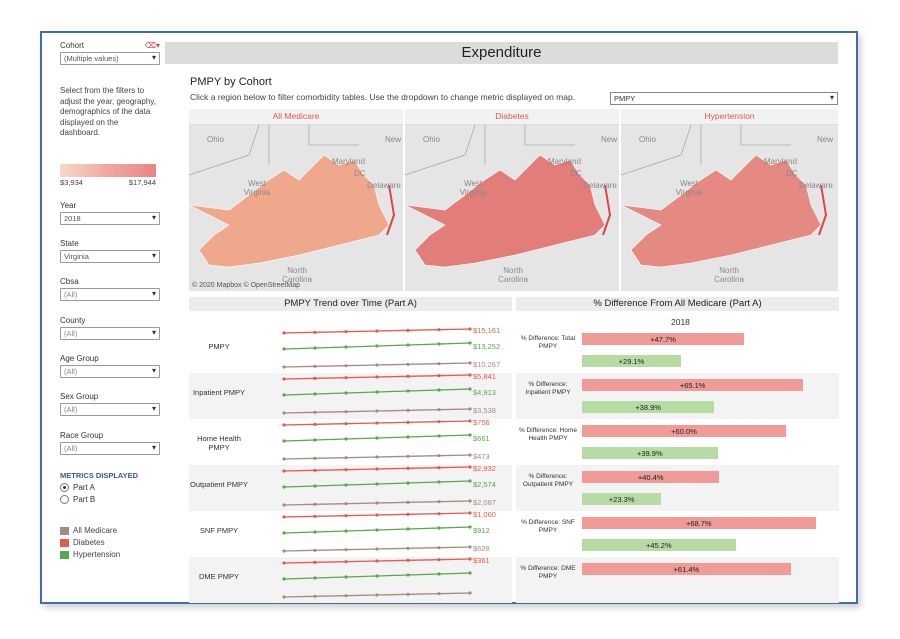 The image size is (900, 639). Describe the element at coordinates (684, 431) in the screenshot. I see `diff-bar-diabetes: +60.0%` at that location.